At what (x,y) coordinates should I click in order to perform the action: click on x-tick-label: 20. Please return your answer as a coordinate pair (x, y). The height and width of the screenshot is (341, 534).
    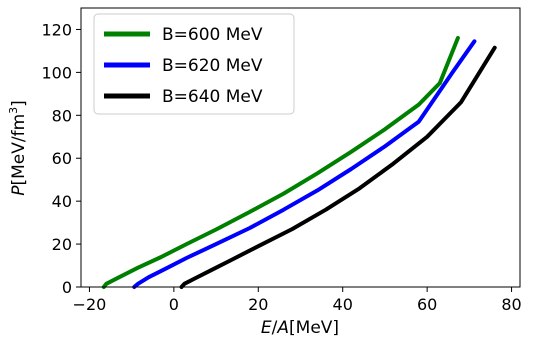
    Looking at the image, I should click on (258, 304).